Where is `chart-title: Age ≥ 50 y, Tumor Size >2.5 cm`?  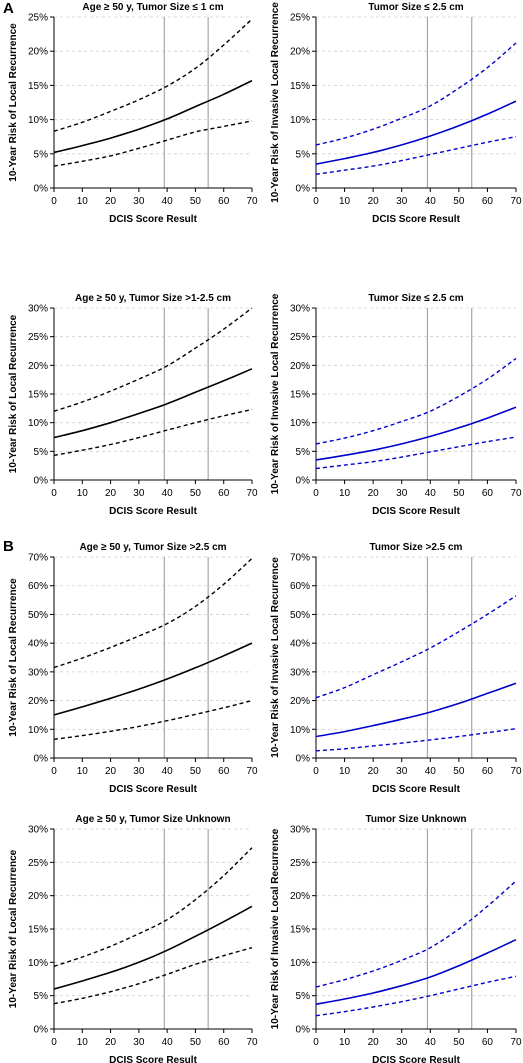 chart-title: Age ≥ 50 y, Tumor Size >2.5 cm is located at coordinates (152, 547).